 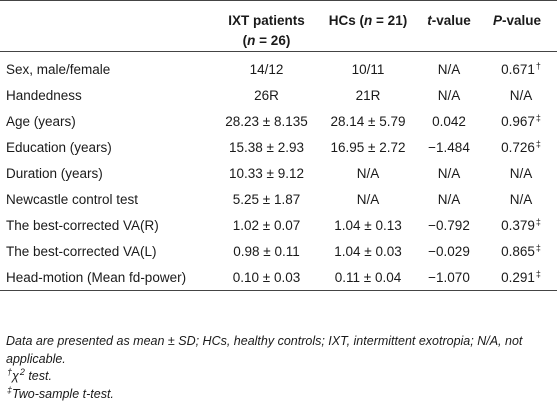 I want to click on hc-value: 21R, so click(x=368, y=95).